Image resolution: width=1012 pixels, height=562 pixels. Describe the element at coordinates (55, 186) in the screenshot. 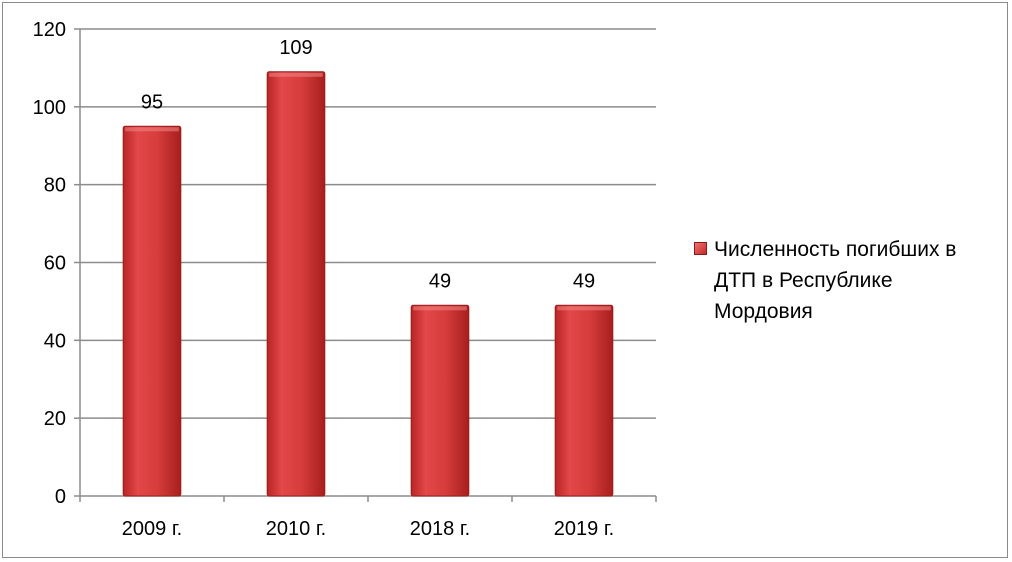

I see `y-tick-label: 80` at that location.